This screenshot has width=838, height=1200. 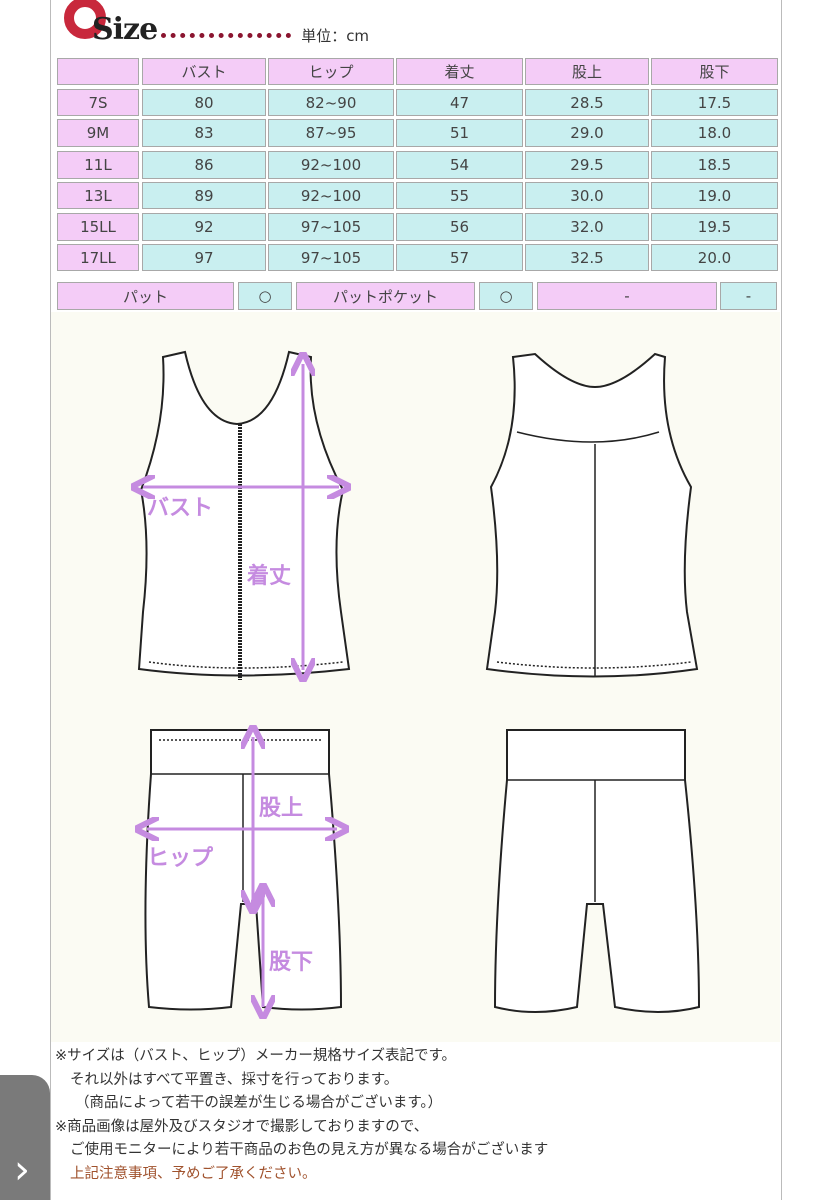 What do you see at coordinates (587, 133) in the screenshot?
I see `table-cell: 29.0` at bounding box center [587, 133].